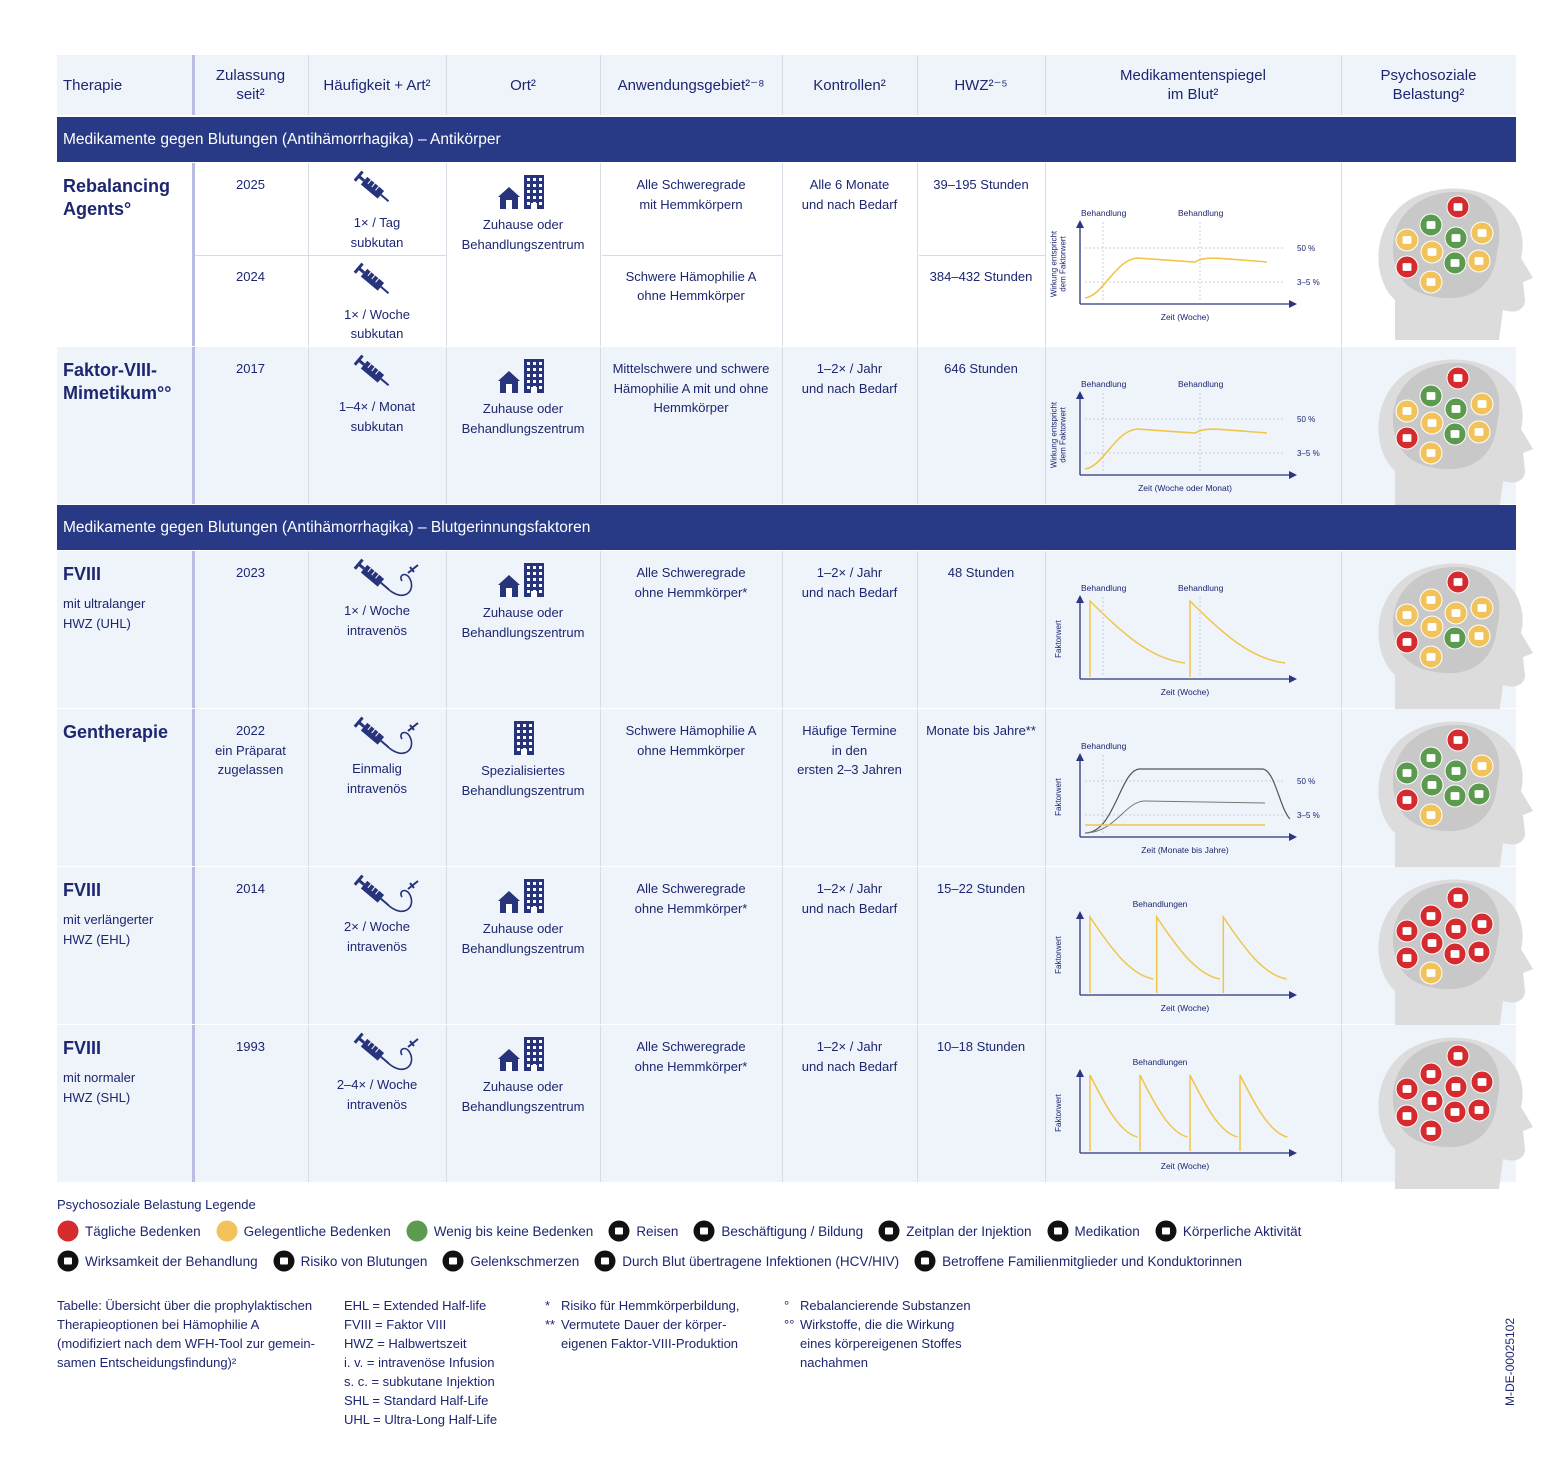 The width and height of the screenshot is (1568, 1466). Describe the element at coordinates (691, 898) in the screenshot. I see `indication: Alle Schweregrade ohne Hemmkörper*` at that location.